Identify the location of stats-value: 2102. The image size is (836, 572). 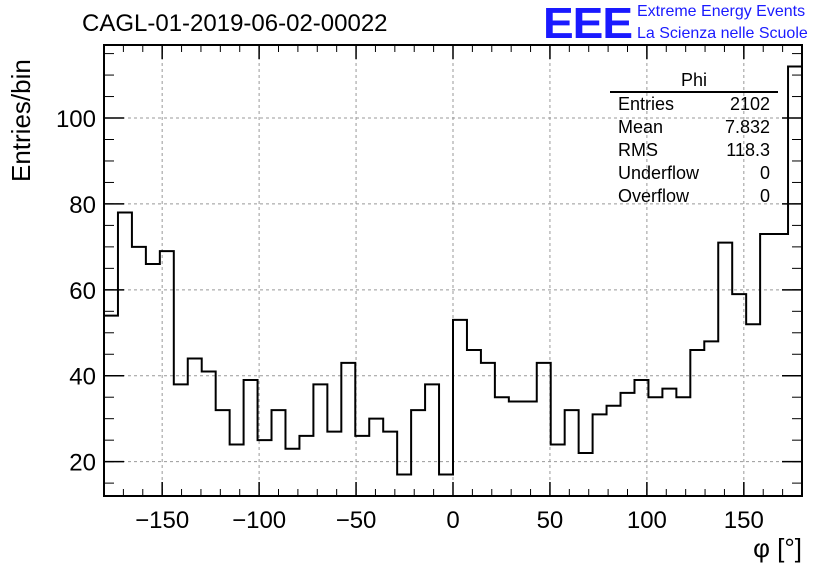
(749, 104).